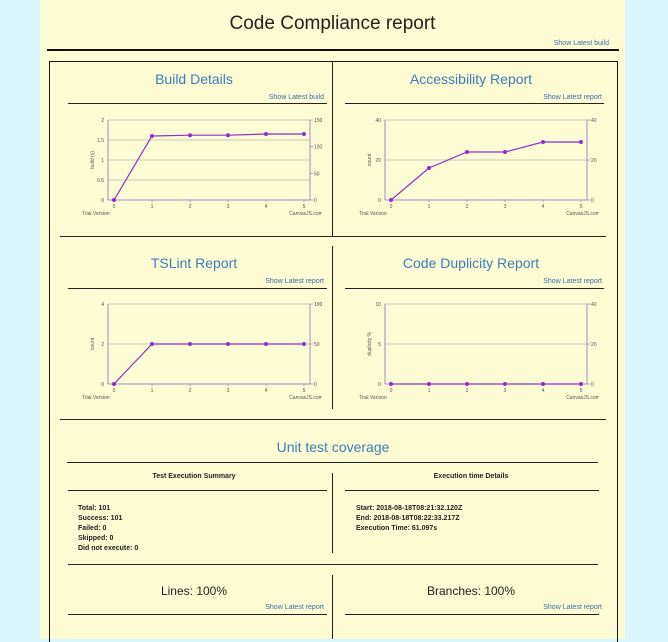 This screenshot has height=642, width=668. What do you see at coordinates (378, 305) in the screenshot?
I see `y-tick-label: 10` at bounding box center [378, 305].